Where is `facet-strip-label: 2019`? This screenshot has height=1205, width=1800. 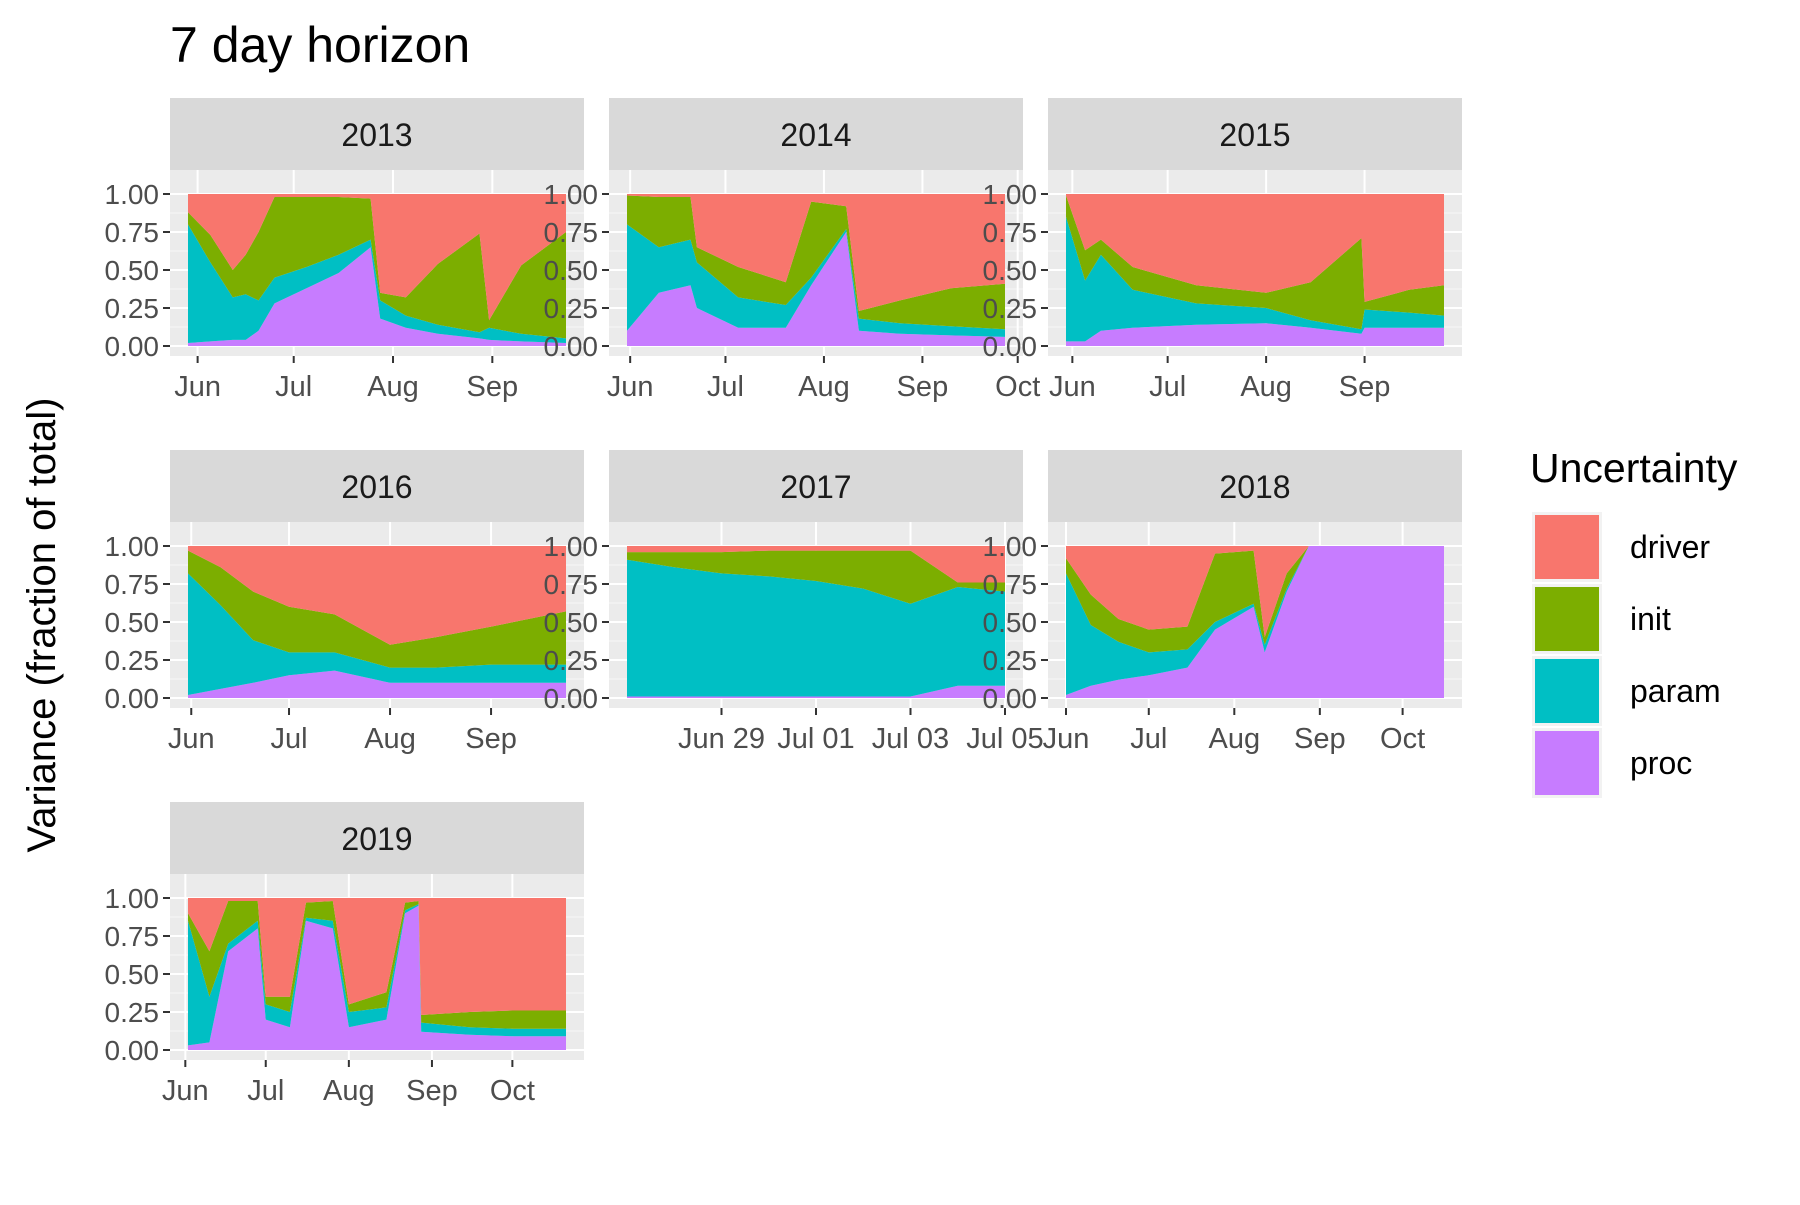
facet-strip-label: 2019 is located at coordinates (376, 839).